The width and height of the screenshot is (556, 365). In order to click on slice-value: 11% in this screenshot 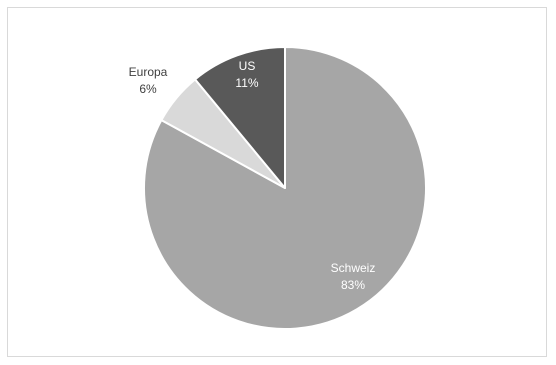, I will do `click(246, 83)`.